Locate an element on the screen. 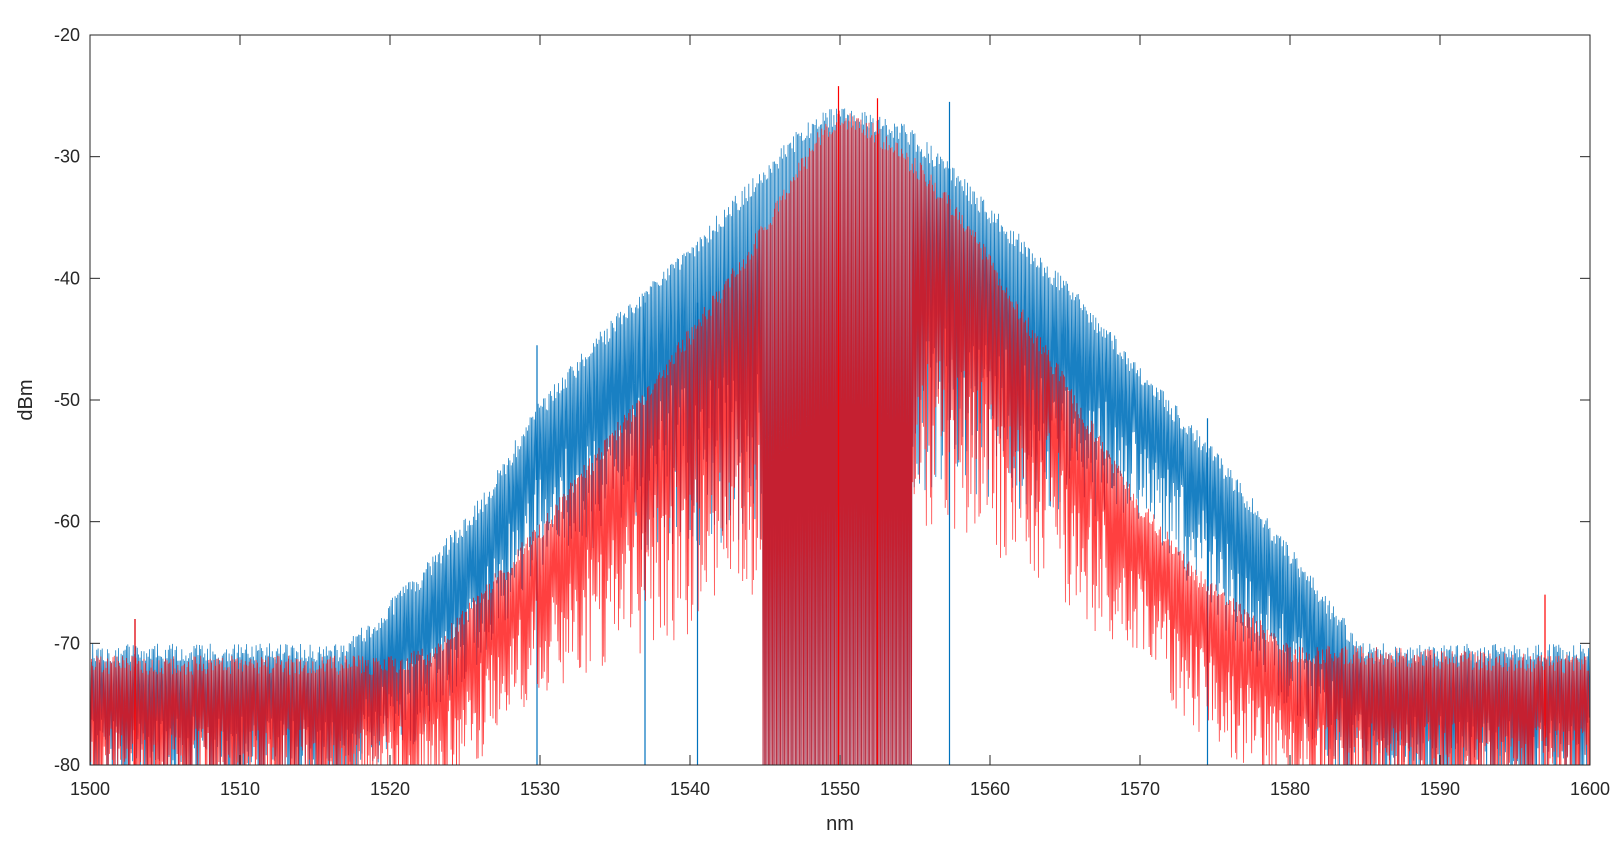  y-tick-label: -20 is located at coordinates (67, 35).